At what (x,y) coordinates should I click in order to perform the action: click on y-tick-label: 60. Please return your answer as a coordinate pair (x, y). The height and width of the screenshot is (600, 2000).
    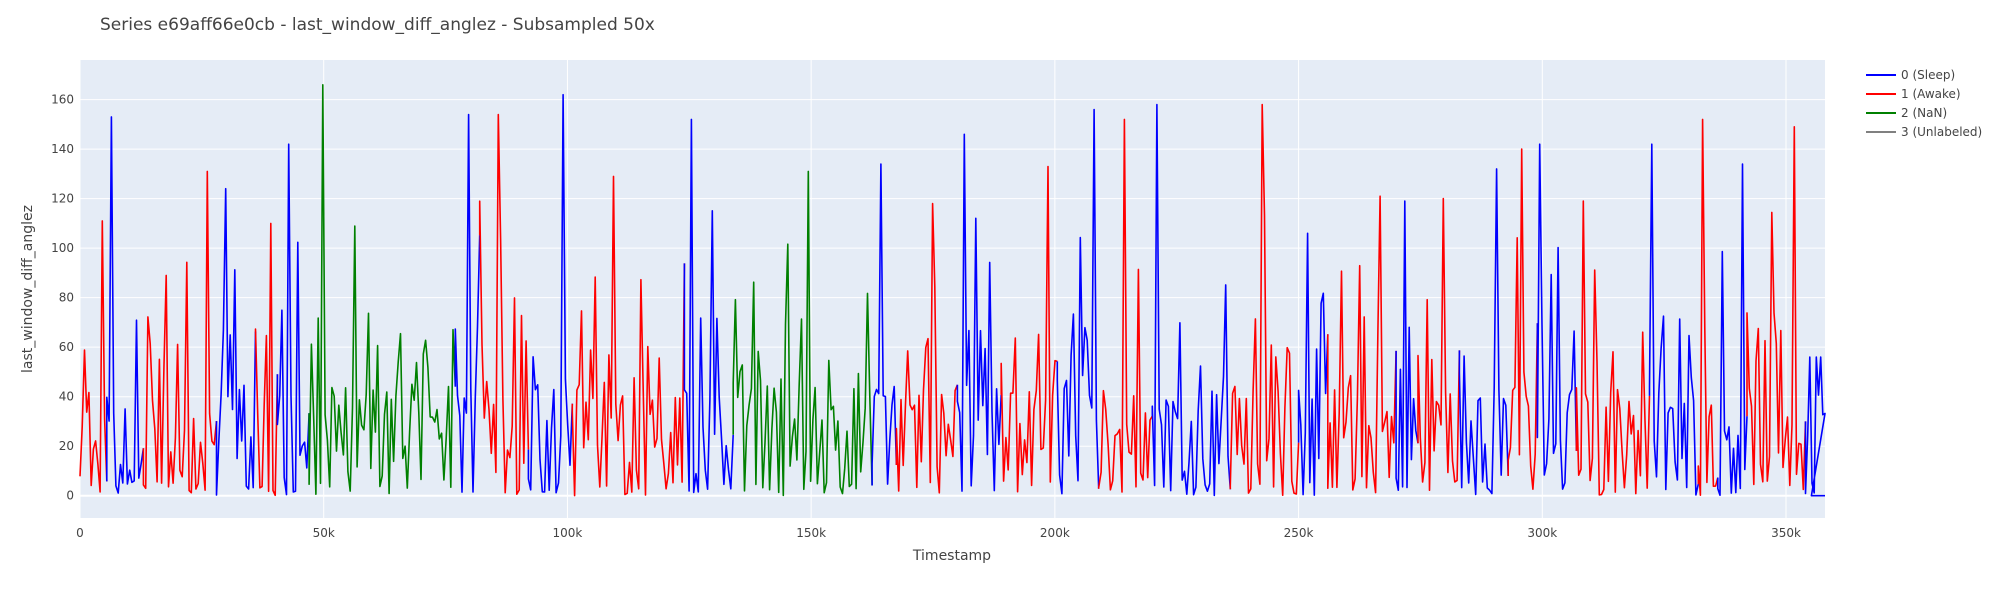
    Looking at the image, I should click on (66, 347).